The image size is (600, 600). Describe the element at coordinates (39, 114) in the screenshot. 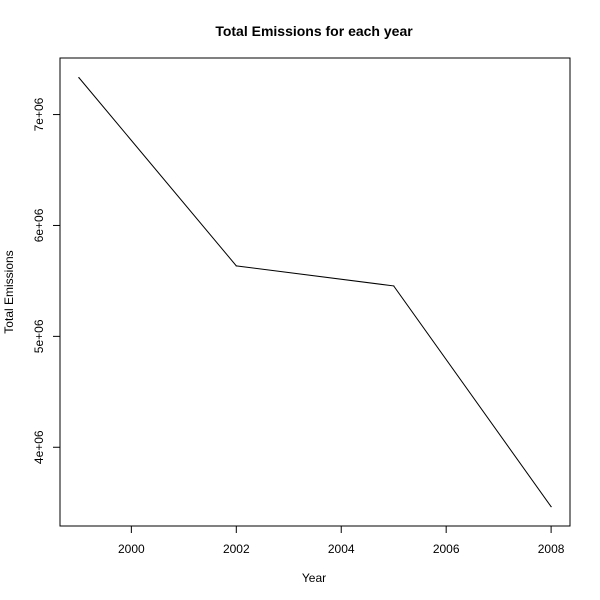

I see `y-tick-label-7e+06: 7e+06` at that location.